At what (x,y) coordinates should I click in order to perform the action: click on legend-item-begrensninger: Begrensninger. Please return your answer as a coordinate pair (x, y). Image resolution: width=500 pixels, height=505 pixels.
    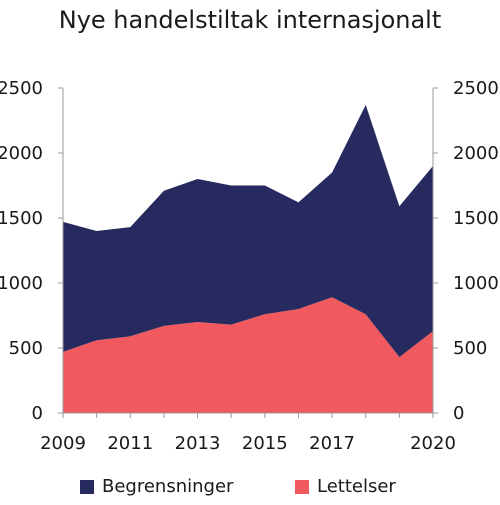
    Looking at the image, I should click on (156, 486).